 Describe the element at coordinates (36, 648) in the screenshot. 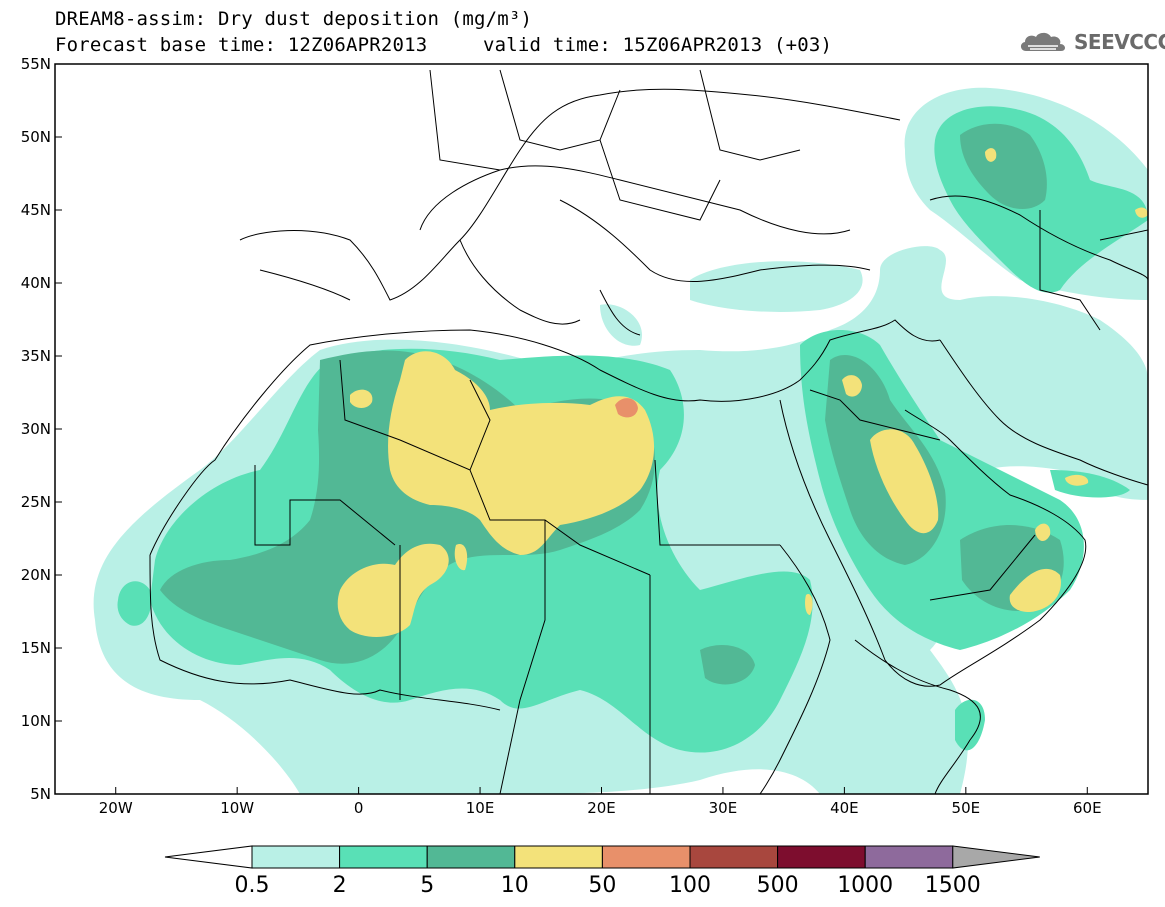

I see `lat-tick-label: 15N` at that location.